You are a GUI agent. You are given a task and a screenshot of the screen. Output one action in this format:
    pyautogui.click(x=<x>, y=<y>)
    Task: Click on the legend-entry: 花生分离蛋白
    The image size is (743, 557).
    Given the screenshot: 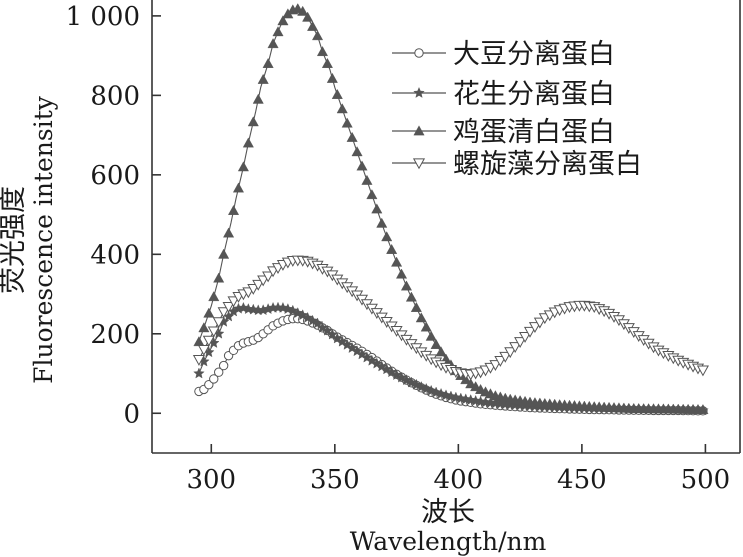 What is the action you would take?
    pyautogui.click(x=503, y=94)
    